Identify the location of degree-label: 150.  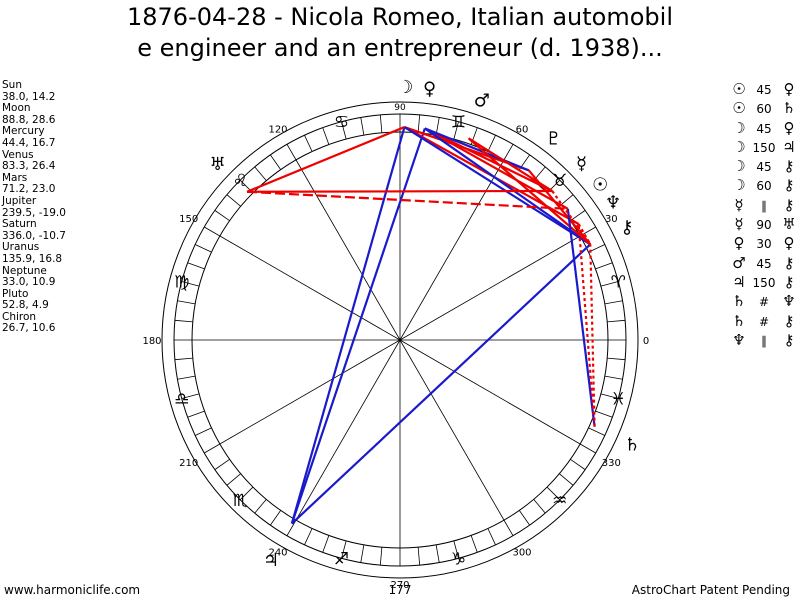
(188, 219).